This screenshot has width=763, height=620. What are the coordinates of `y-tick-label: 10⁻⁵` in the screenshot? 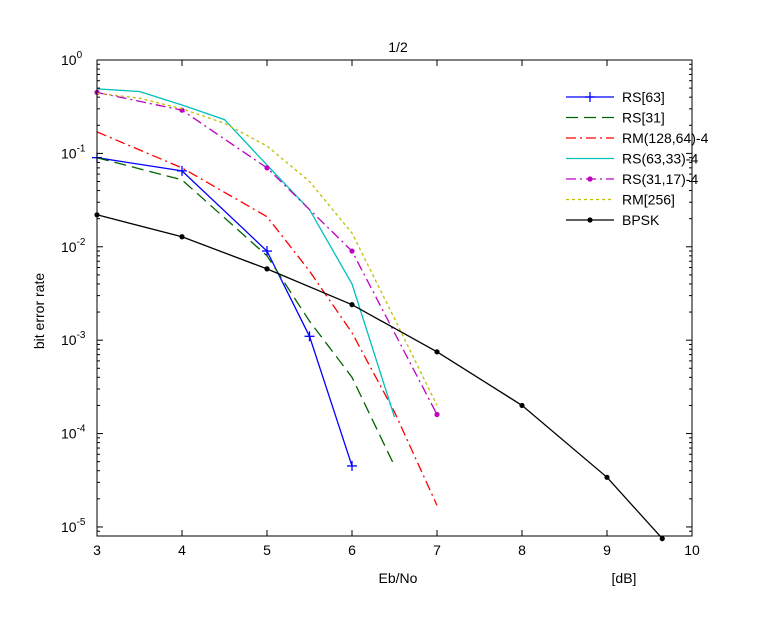 It's located at (73, 526).